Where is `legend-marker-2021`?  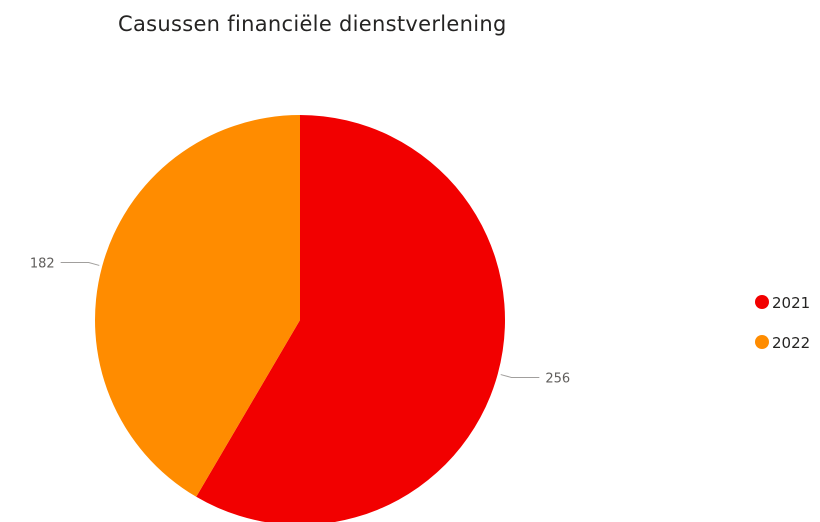
legend-marker-2021 is located at coordinates (762, 302).